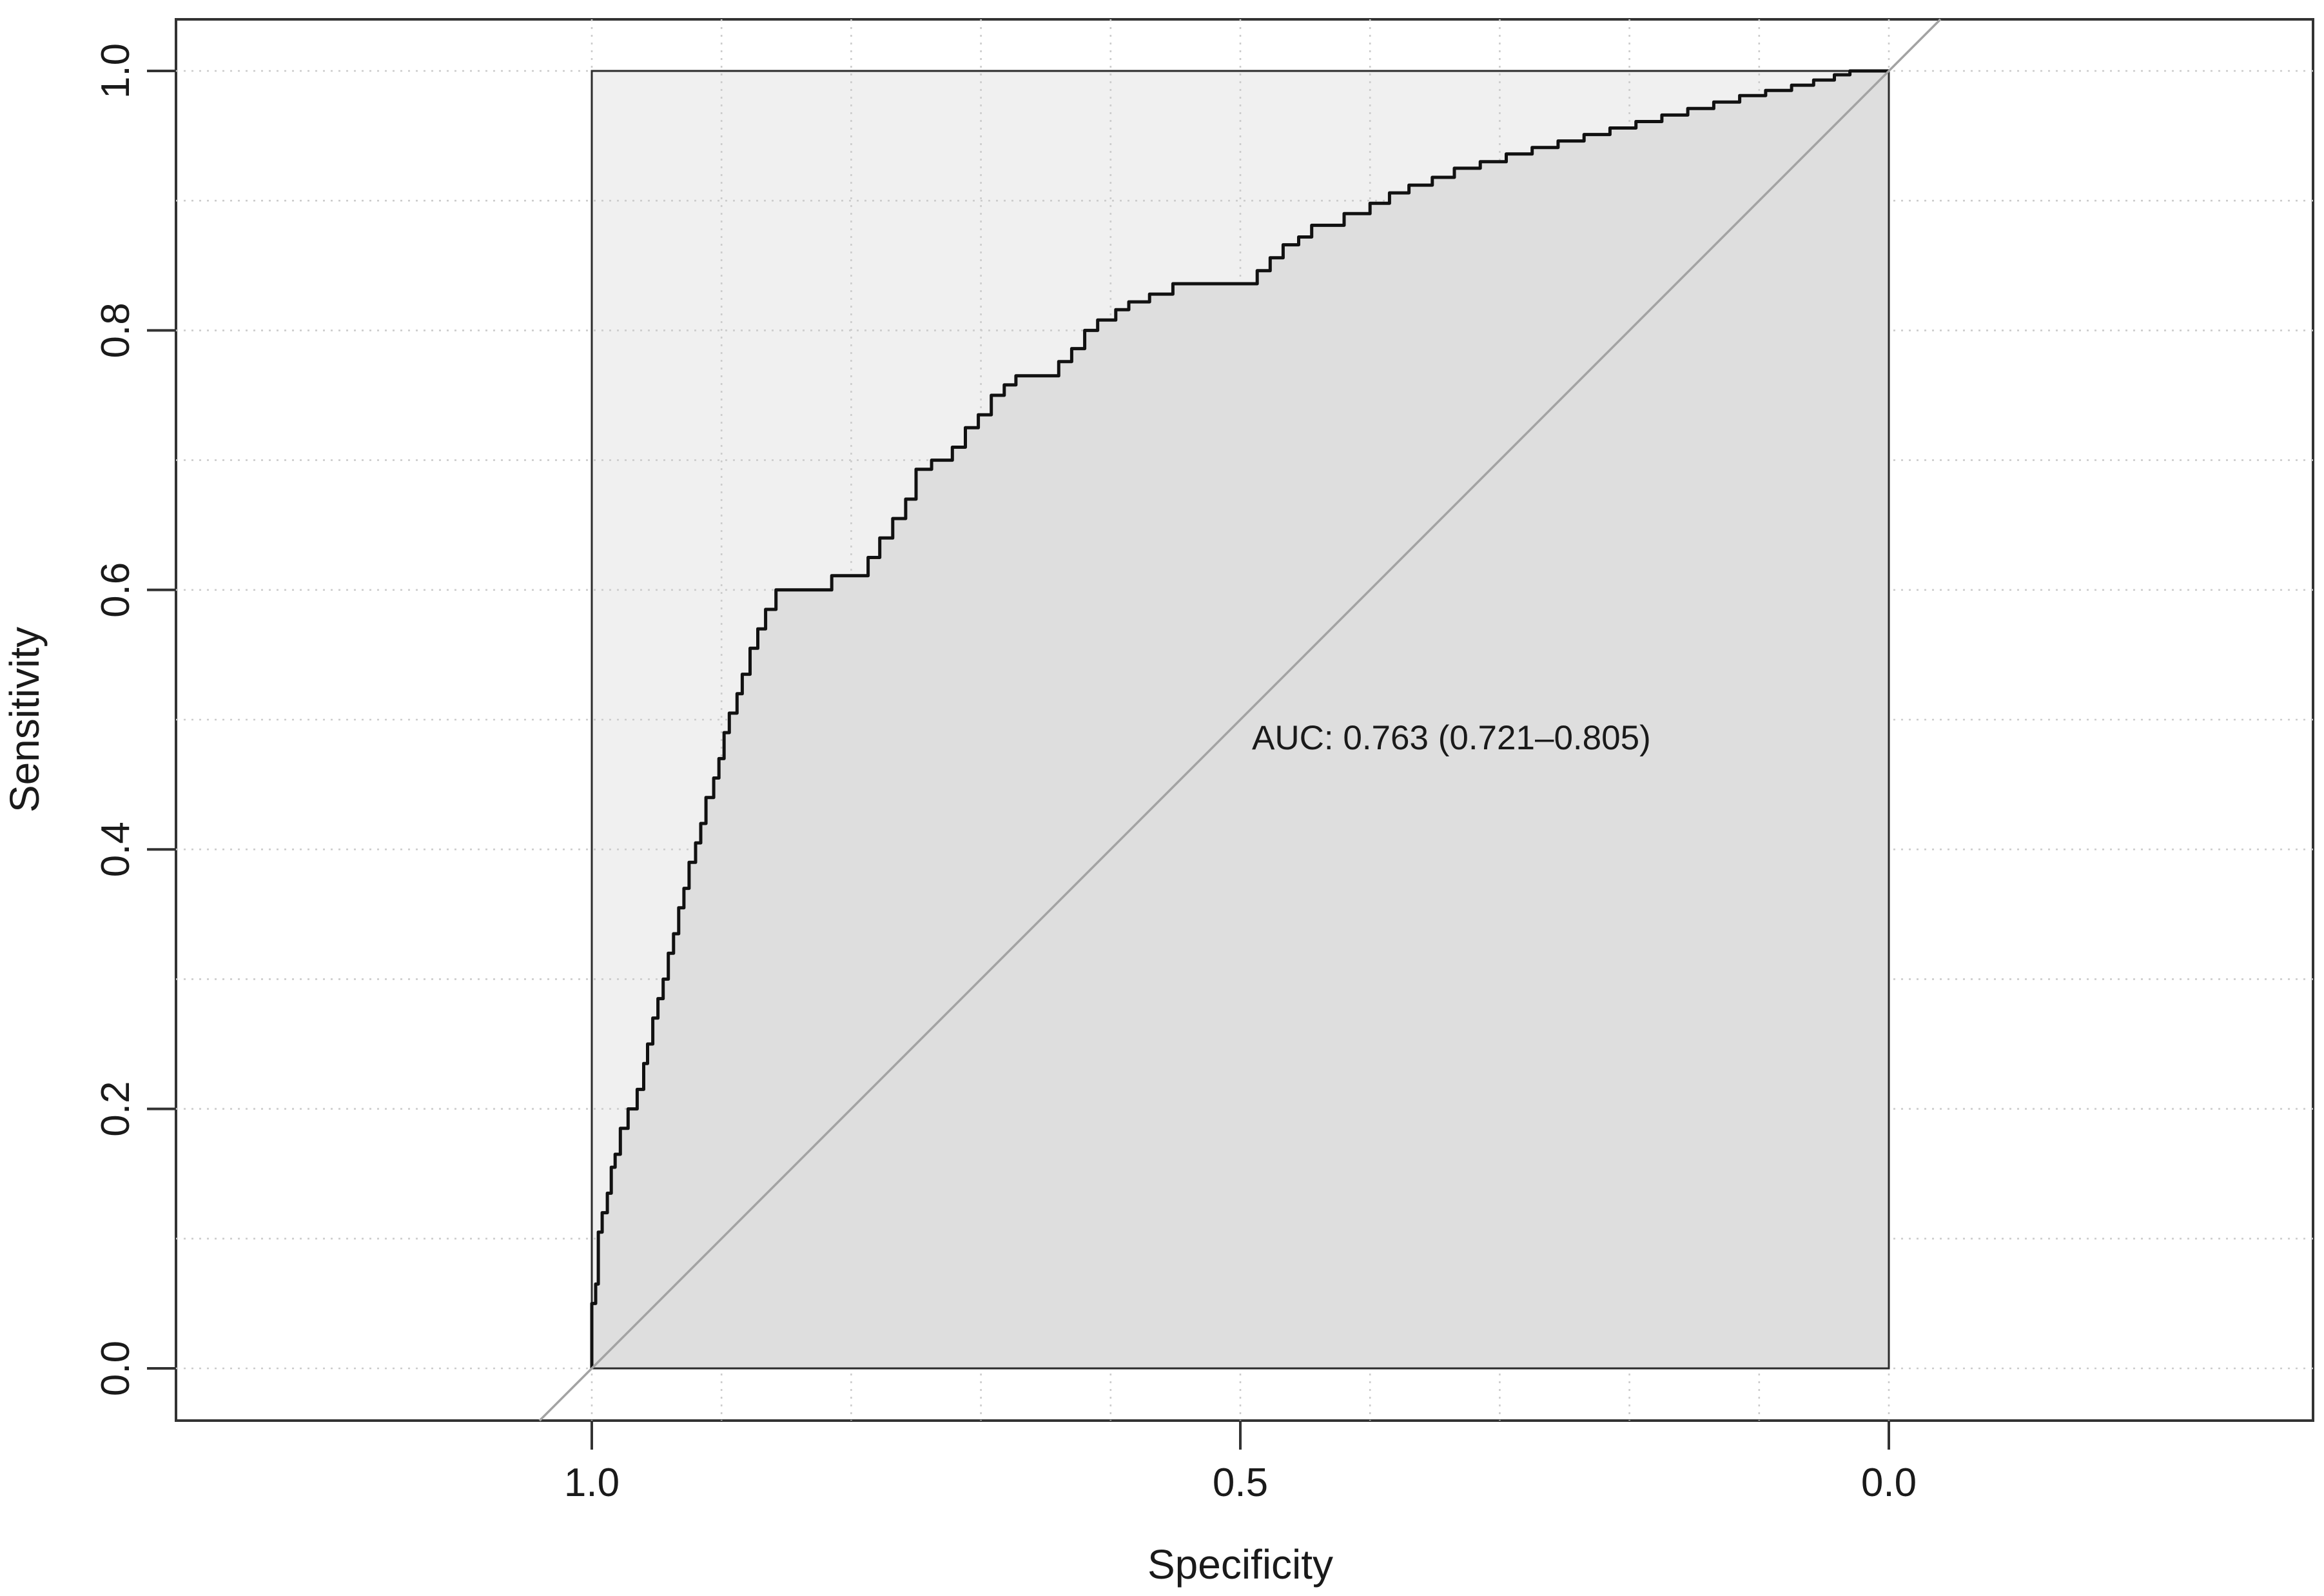 This screenshot has height=1596, width=2324. Describe the element at coordinates (115, 1368) in the screenshot. I see `y-tick-label: 0.0` at that location.